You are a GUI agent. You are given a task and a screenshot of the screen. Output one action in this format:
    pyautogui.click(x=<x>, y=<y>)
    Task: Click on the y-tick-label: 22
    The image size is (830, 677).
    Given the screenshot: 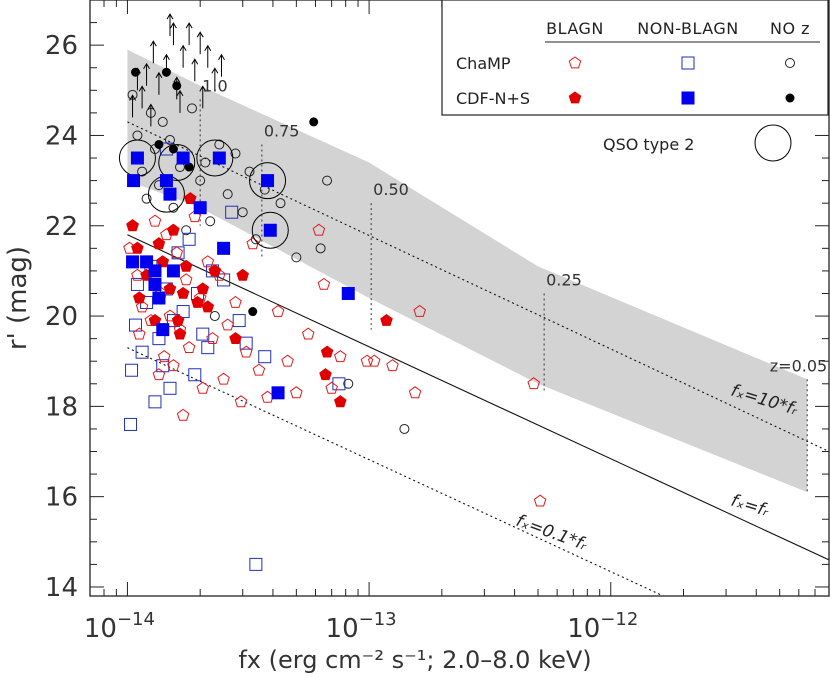 What is the action you would take?
    pyautogui.click(x=61, y=227)
    